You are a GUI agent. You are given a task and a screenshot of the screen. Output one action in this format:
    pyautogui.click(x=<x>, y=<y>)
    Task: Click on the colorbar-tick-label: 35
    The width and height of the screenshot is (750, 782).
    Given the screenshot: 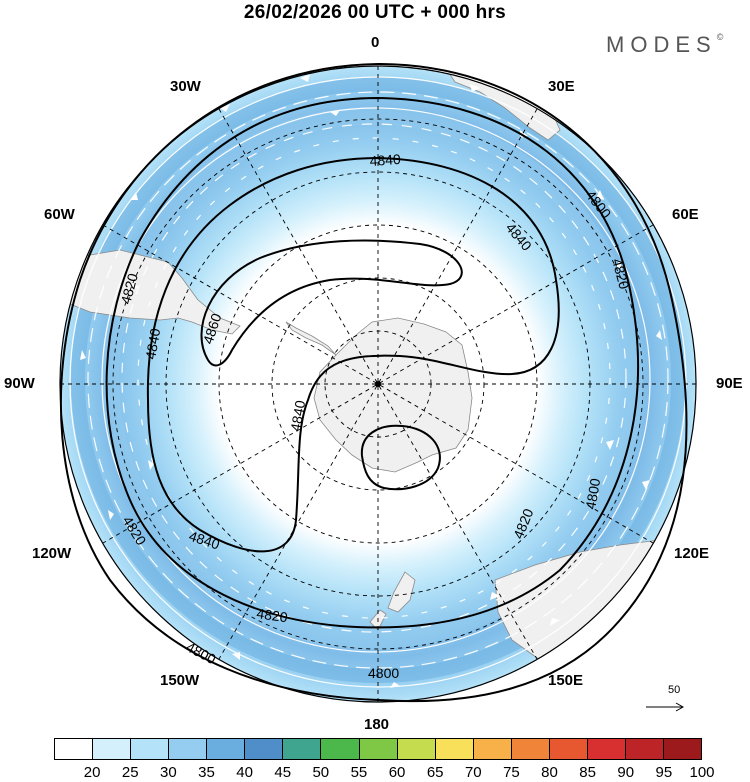 What is the action you would take?
    pyautogui.click(x=206, y=772)
    